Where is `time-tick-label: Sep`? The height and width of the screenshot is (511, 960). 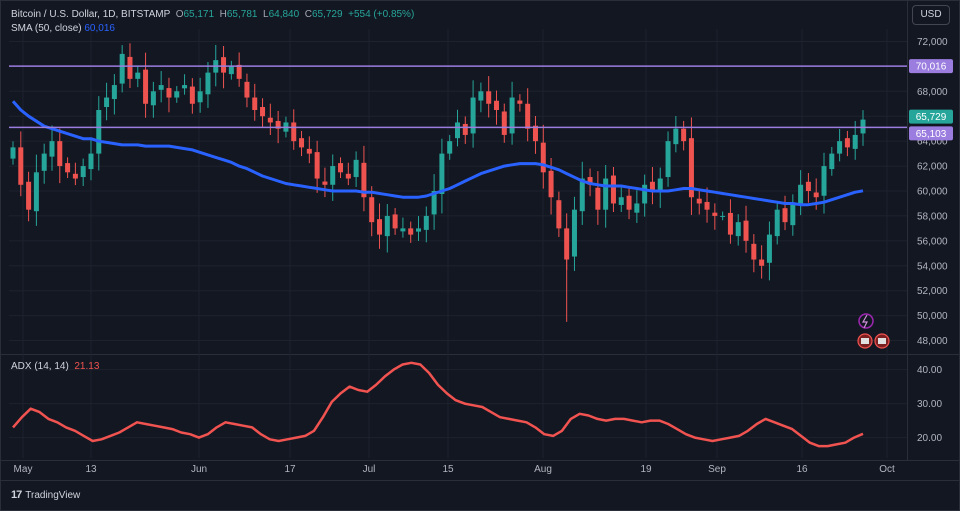 time-tick-label: Sep is located at coordinates (717, 469).